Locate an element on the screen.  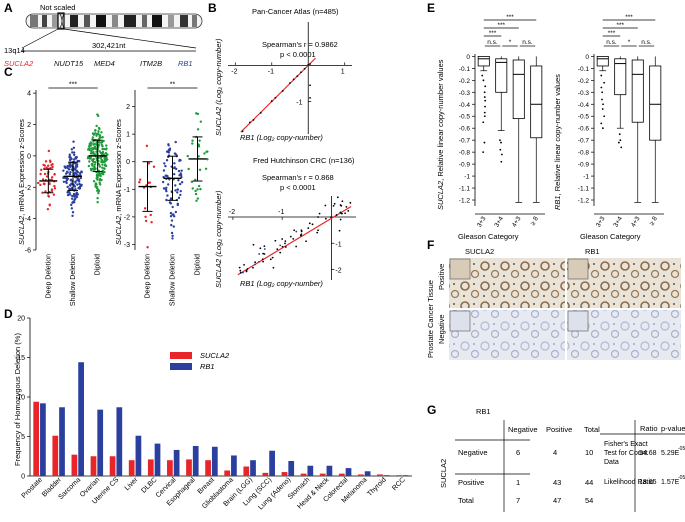
gene-label: SUCLA2 is located at coordinates (19, 63).